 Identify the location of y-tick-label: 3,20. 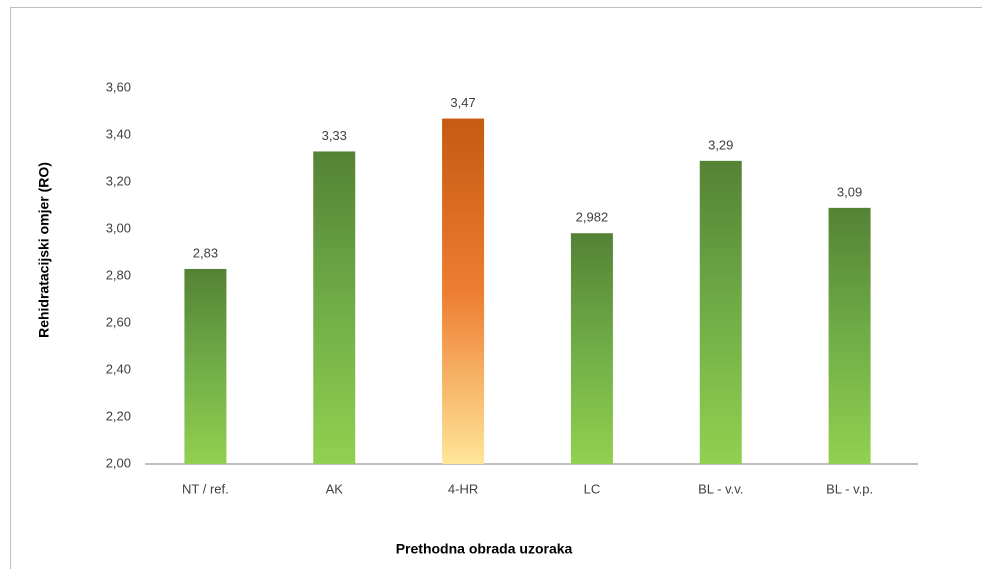
(118, 180).